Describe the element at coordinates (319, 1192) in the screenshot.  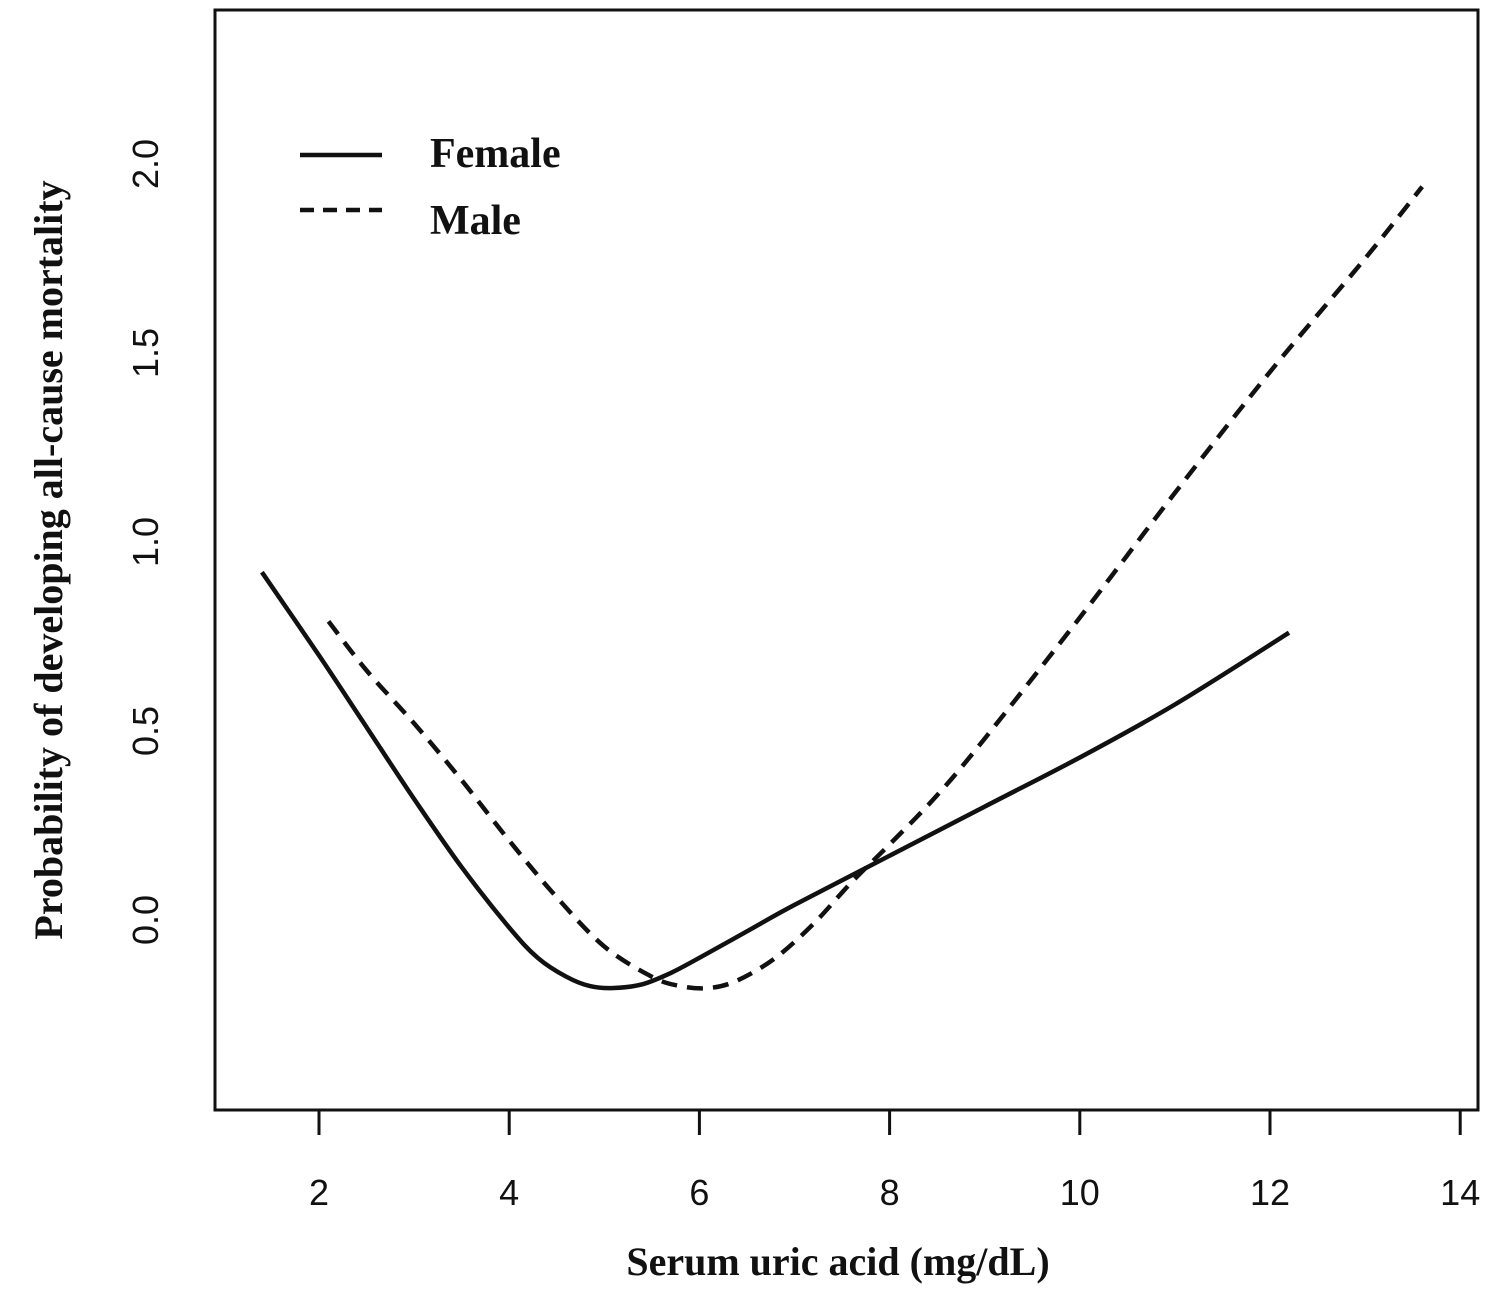
I see `x-tick-label: 2` at that location.